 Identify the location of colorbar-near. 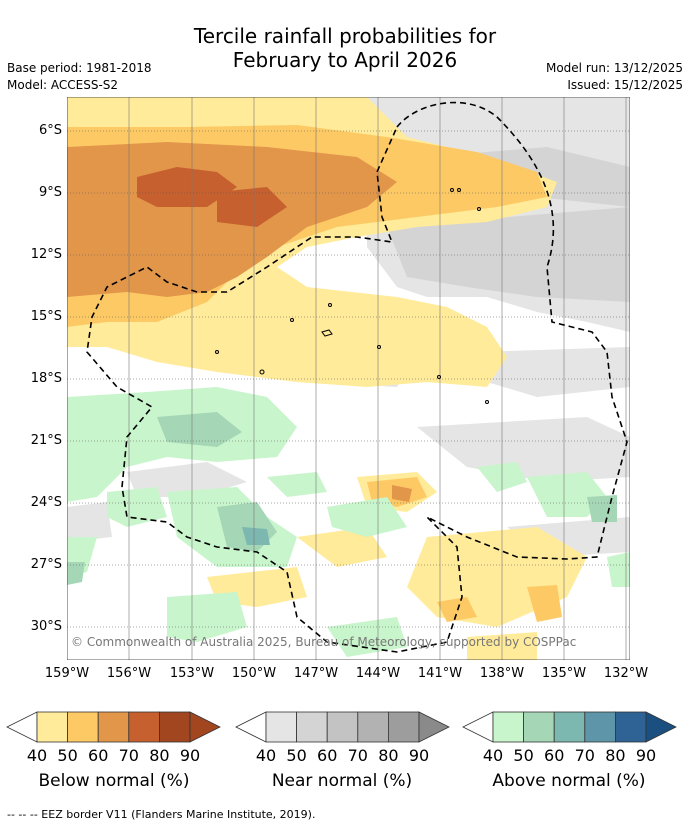
(342, 727).